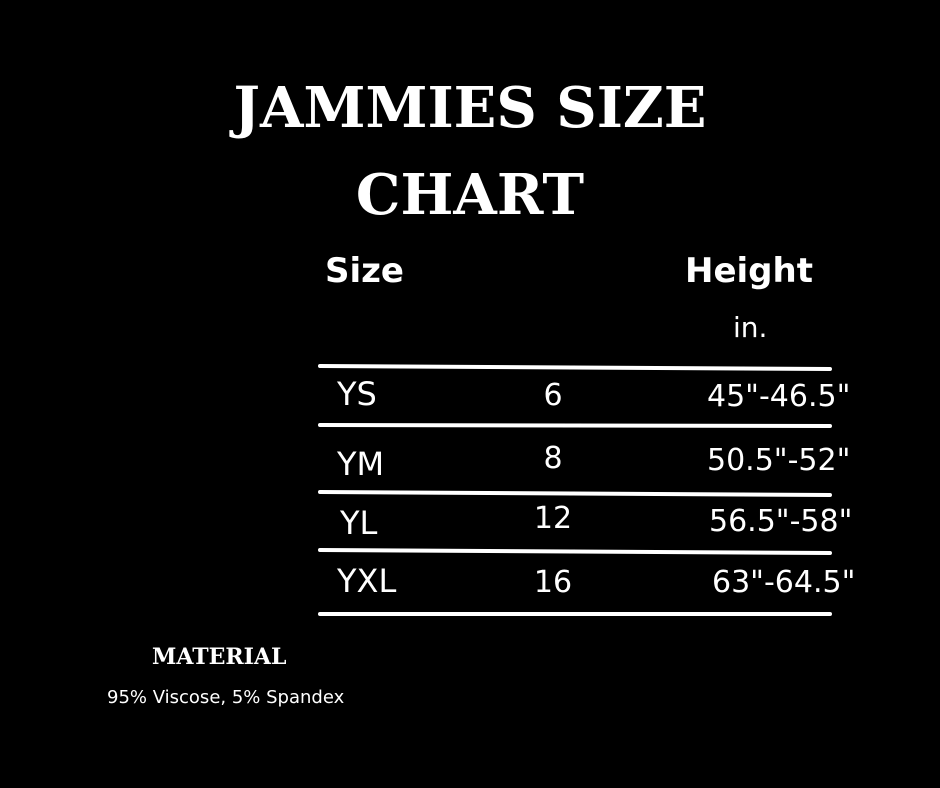 This screenshot has height=788, width=940. What do you see at coordinates (359, 523) in the screenshot?
I see `size-cell: YL` at bounding box center [359, 523].